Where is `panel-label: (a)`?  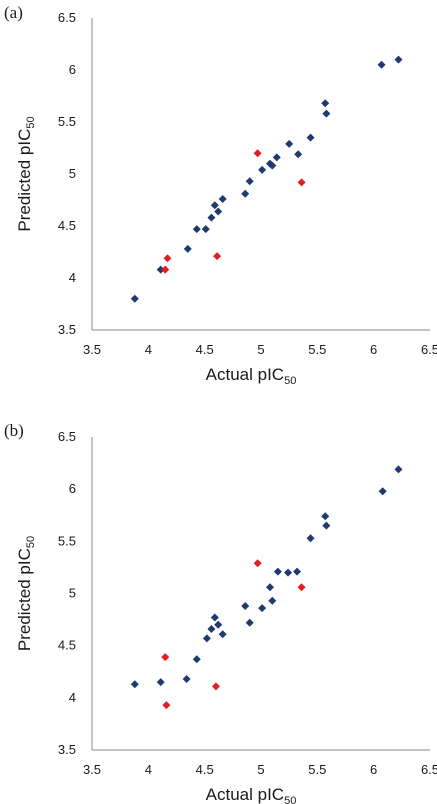
panel-label: (a) is located at coordinates (13, 12).